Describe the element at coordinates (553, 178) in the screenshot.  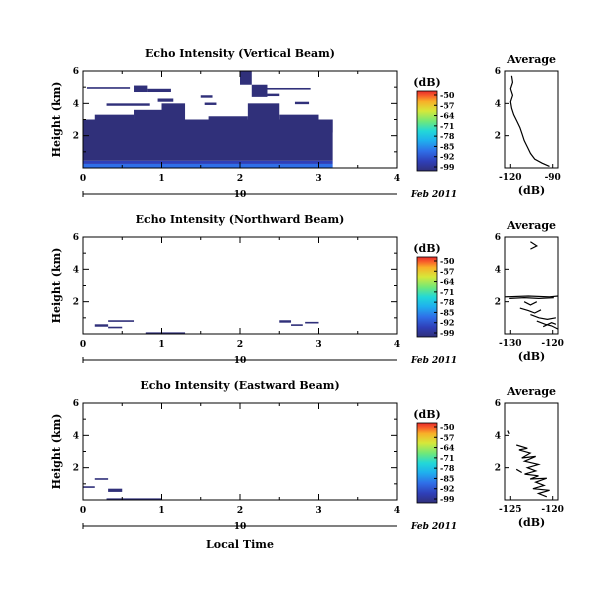
I see `profile-x-tick-label: -90` at that location.